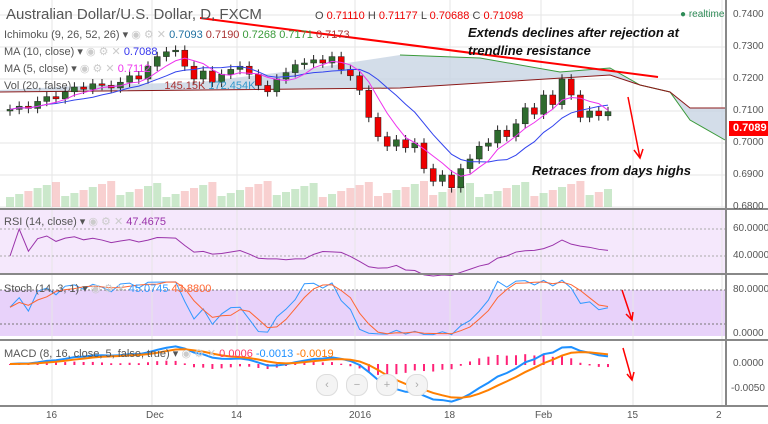 This screenshot has width=768, height=424. Describe the element at coordinates (108, 289) in the screenshot. I see `stoch-legend: Stoch (14, 3, 1) ▾ ◉ ⚙ ✕ 45.0745 43.8800` at that location.